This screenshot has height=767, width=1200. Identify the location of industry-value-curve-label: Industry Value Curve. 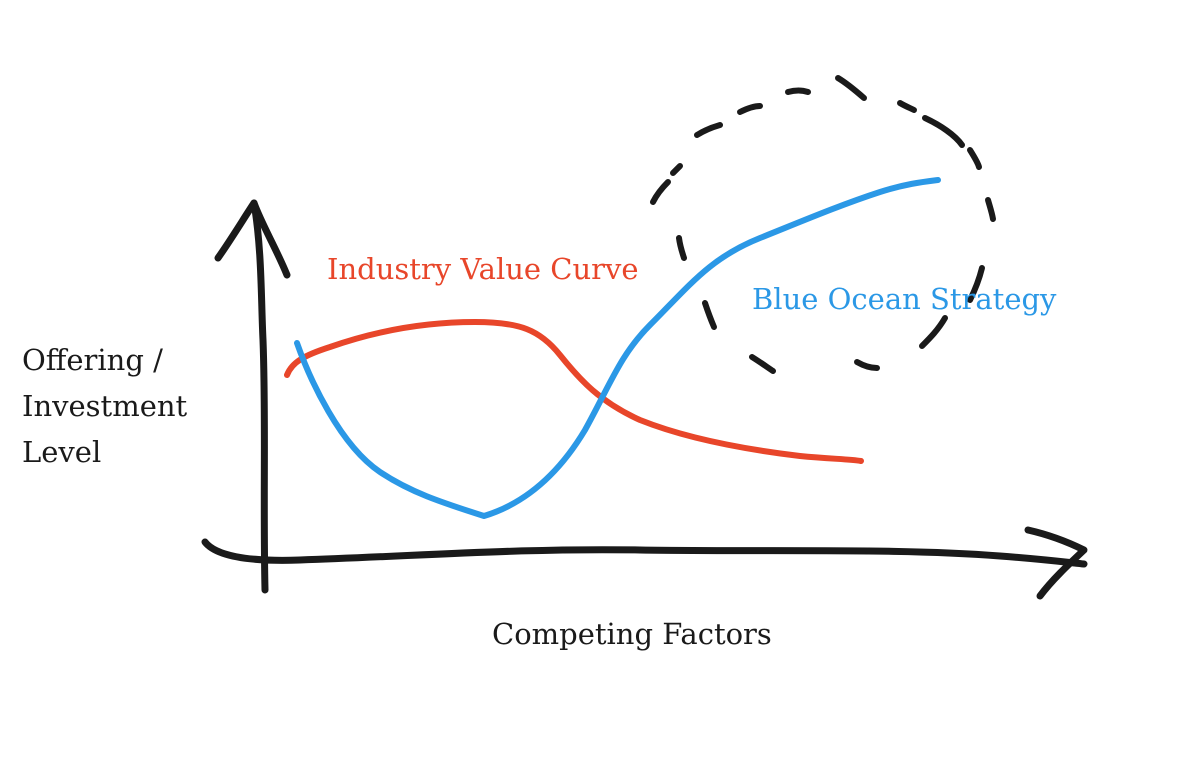
(483, 269).